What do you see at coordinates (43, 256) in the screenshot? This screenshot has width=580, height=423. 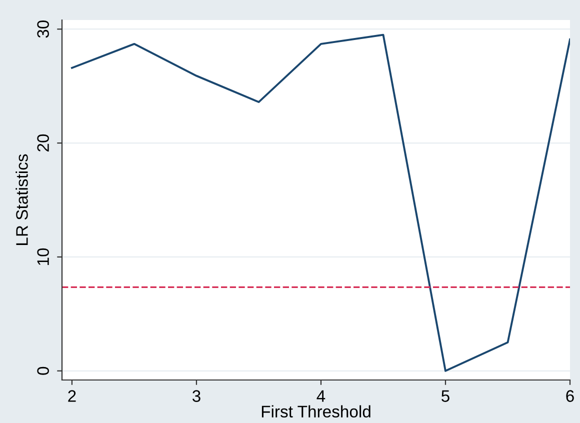 I see `y-tick-label: 10` at bounding box center [43, 256].